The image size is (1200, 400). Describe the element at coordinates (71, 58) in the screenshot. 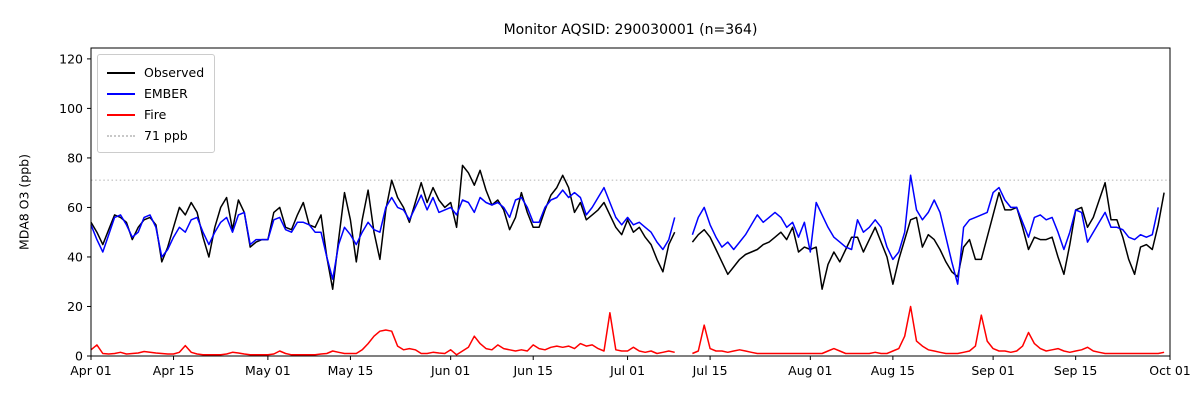

I see `y-tick-label: 120` at that location.